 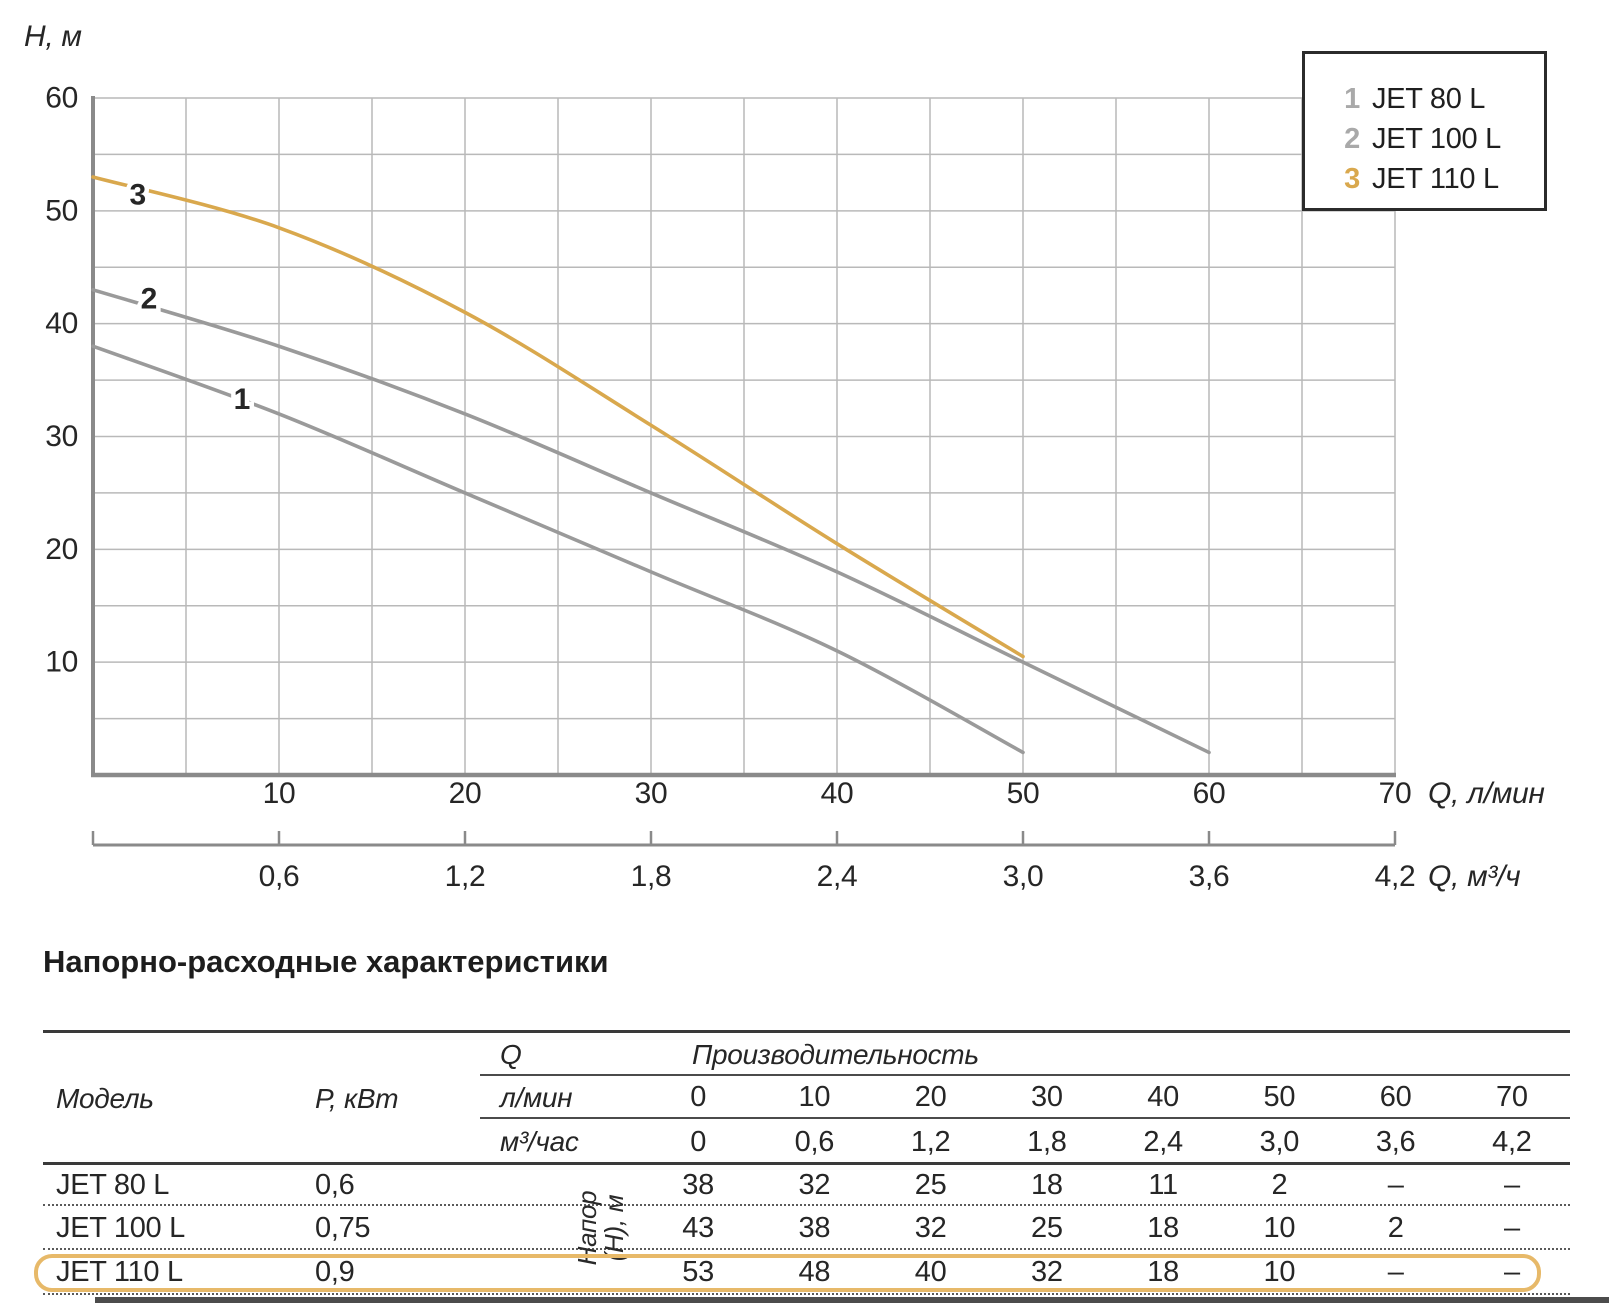 I want to click on x-secondary-tick-label: 4,2, so click(x=1395, y=876).